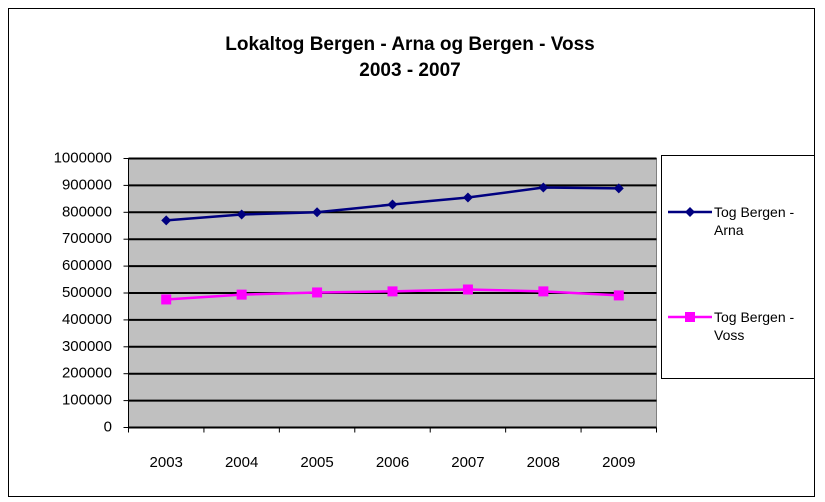 The image size is (825, 502). I want to click on y-tick-label: 0, so click(108, 426).